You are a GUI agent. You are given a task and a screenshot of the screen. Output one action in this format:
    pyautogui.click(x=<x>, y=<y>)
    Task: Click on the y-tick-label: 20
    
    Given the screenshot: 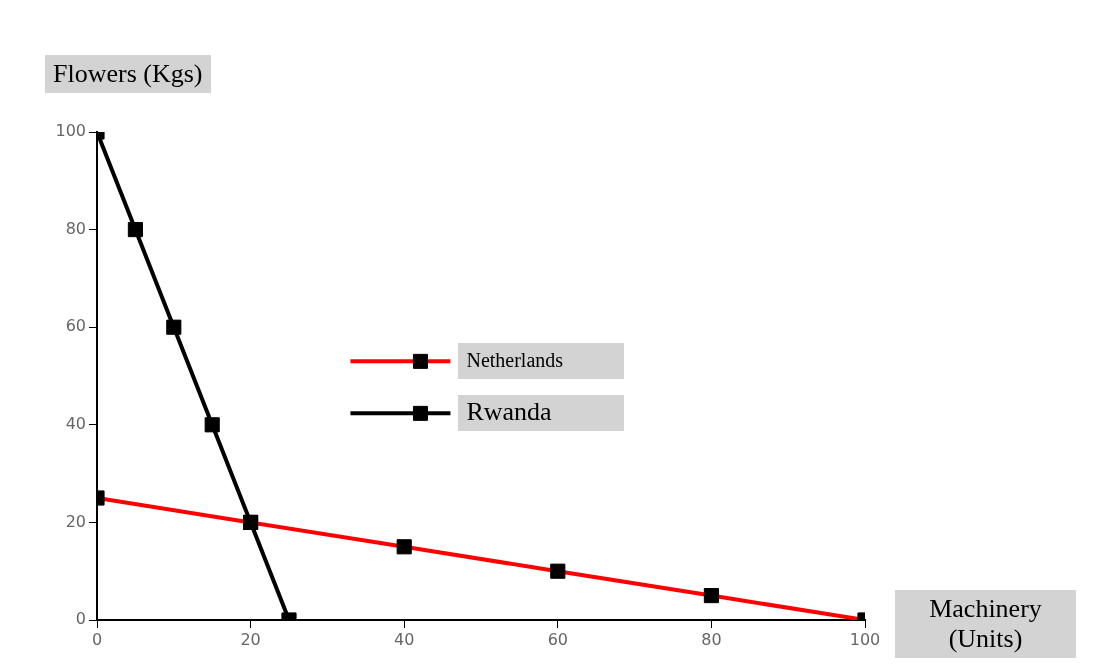 What is the action you would take?
    pyautogui.click(x=75, y=521)
    